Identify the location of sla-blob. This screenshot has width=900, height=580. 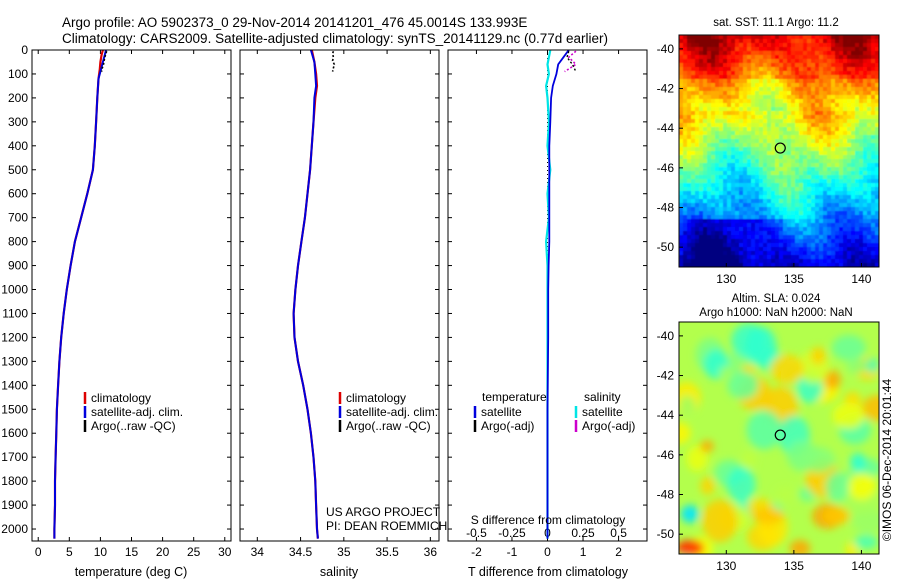
(725, 372).